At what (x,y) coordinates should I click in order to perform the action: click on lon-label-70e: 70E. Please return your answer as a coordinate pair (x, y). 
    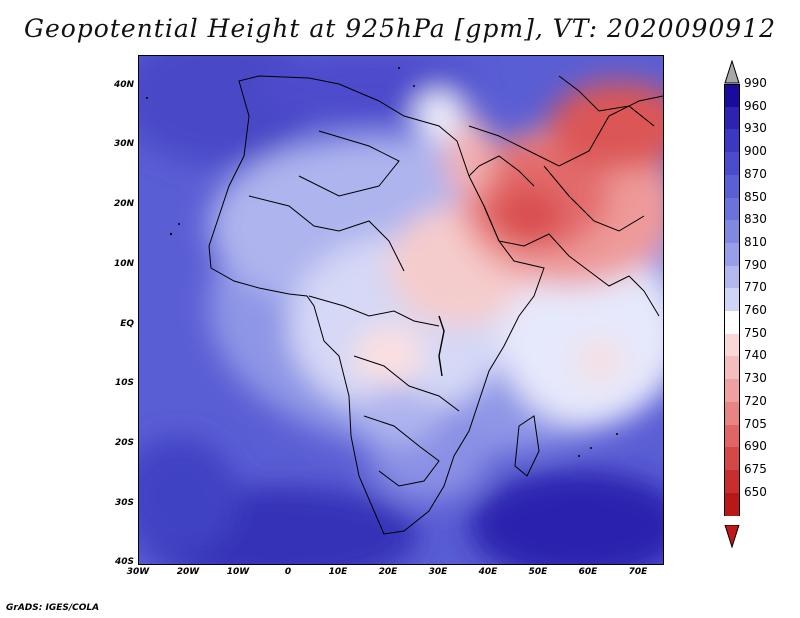
    Looking at the image, I should click on (638, 572).